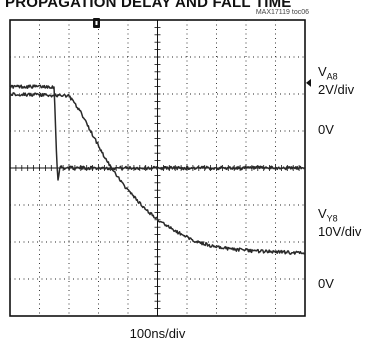 The height and width of the screenshot is (346, 367). I want to click on label-va8-scale: 2V/div, so click(336, 89).